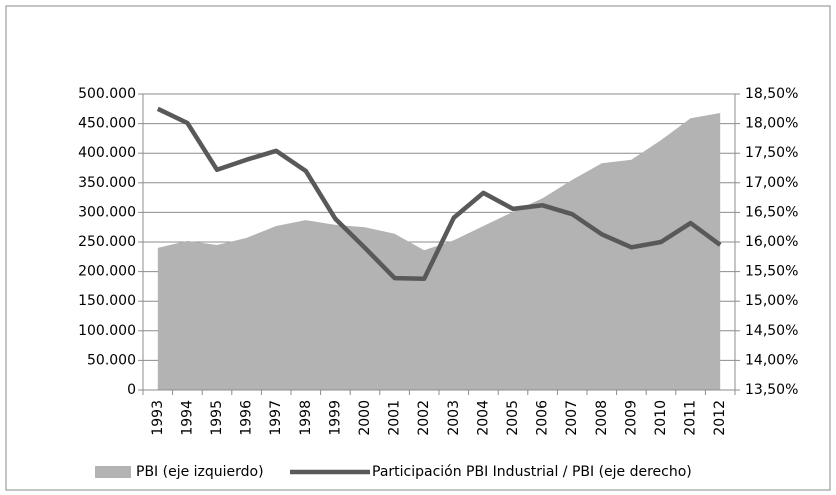 The height and width of the screenshot is (495, 836). Describe the element at coordinates (771, 124) in the screenshot. I see `y2-tick-label: 18,00%` at that location.